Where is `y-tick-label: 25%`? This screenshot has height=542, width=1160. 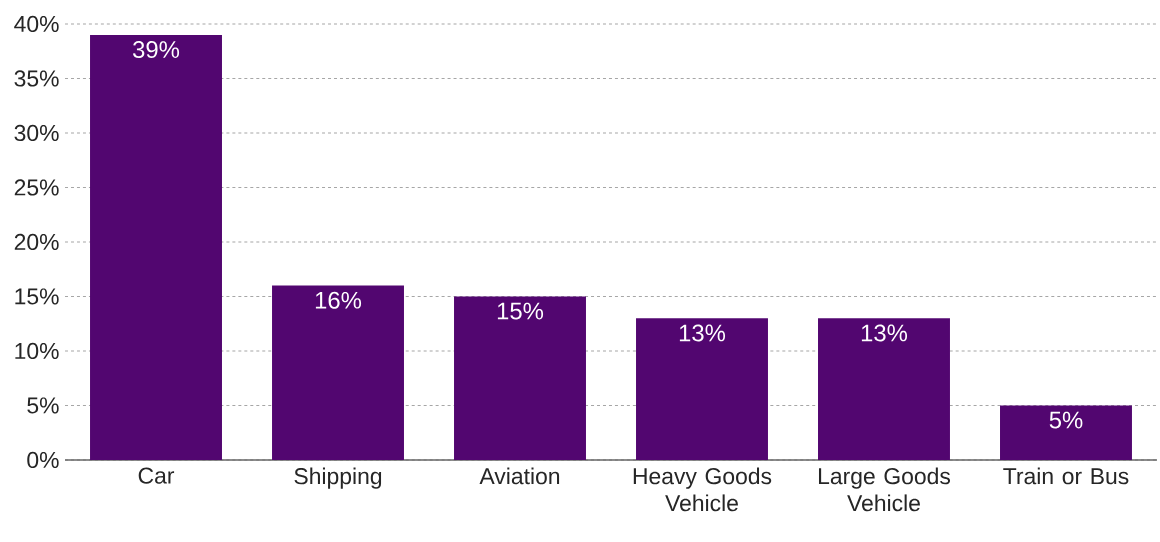
y-tick-label: 25% is located at coordinates (36, 187).